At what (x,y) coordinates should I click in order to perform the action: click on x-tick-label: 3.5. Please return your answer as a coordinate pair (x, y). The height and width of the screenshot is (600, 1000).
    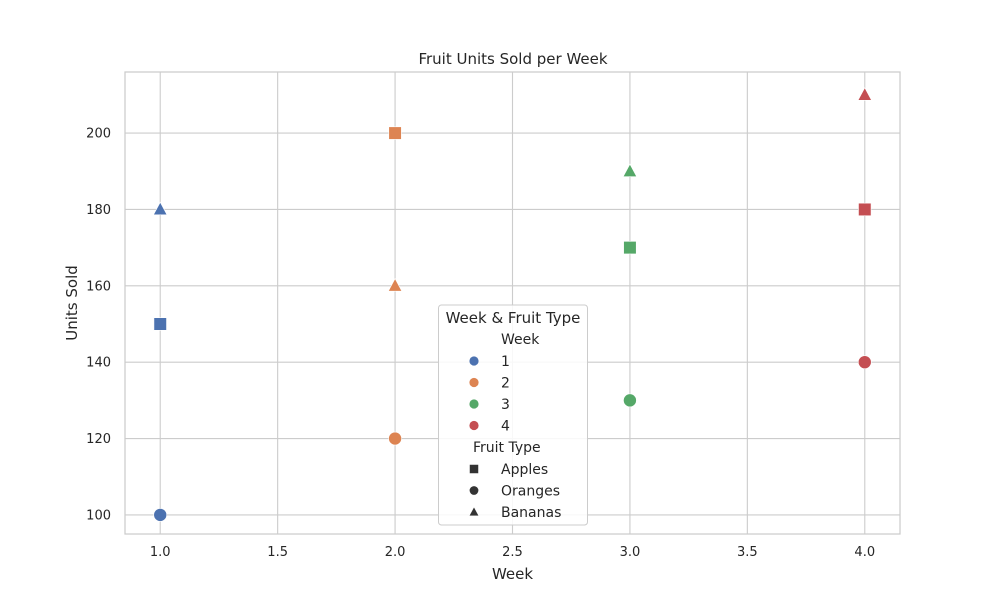
    Looking at the image, I should click on (747, 552).